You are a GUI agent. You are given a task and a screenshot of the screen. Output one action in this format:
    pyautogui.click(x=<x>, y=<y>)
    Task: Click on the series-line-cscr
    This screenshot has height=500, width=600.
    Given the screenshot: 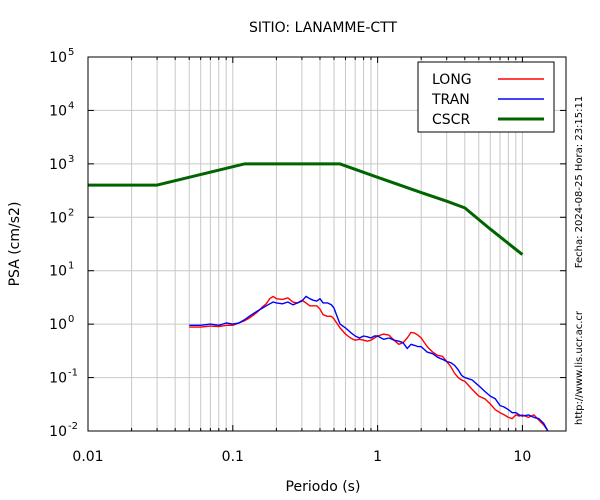 What is the action you would take?
    pyautogui.click(x=306, y=209)
    